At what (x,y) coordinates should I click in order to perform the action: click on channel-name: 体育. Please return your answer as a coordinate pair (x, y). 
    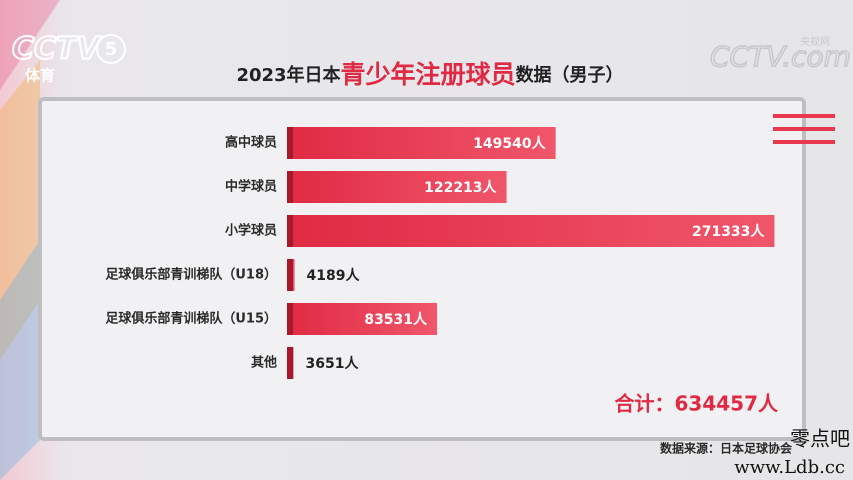
    Looking at the image, I should click on (40, 76).